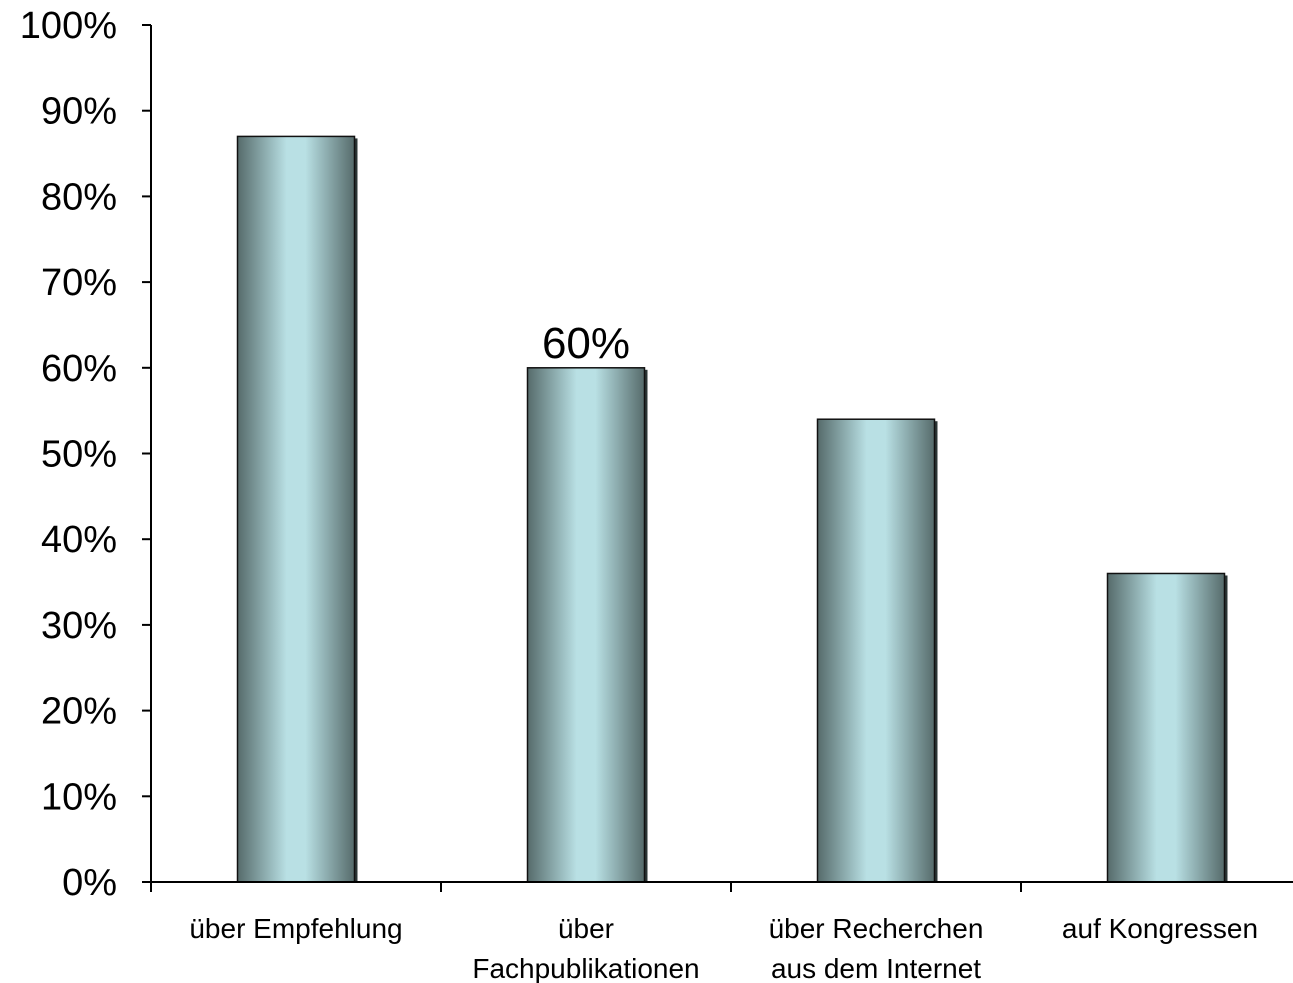 This screenshot has width=1293, height=983. I want to click on x-category-label: Fachpublikationen, so click(585, 968).